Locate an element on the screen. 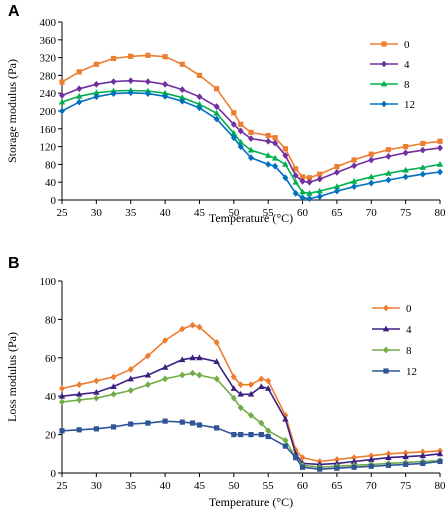 This screenshot has width=447, height=513. x-tick-label: 40 is located at coordinates (166, 486).